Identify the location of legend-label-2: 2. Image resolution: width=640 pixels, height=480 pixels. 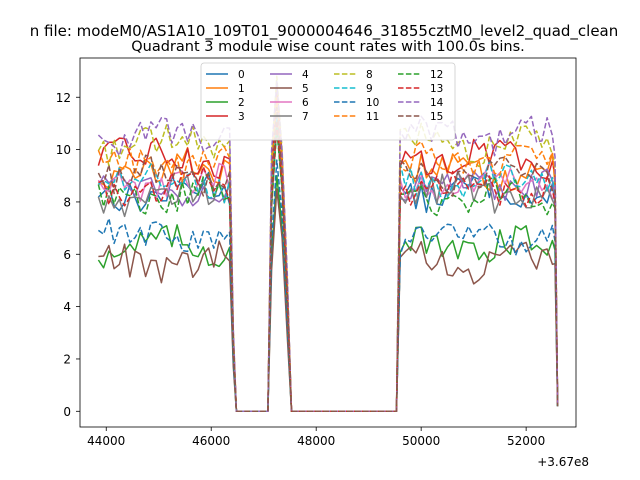
(241, 103).